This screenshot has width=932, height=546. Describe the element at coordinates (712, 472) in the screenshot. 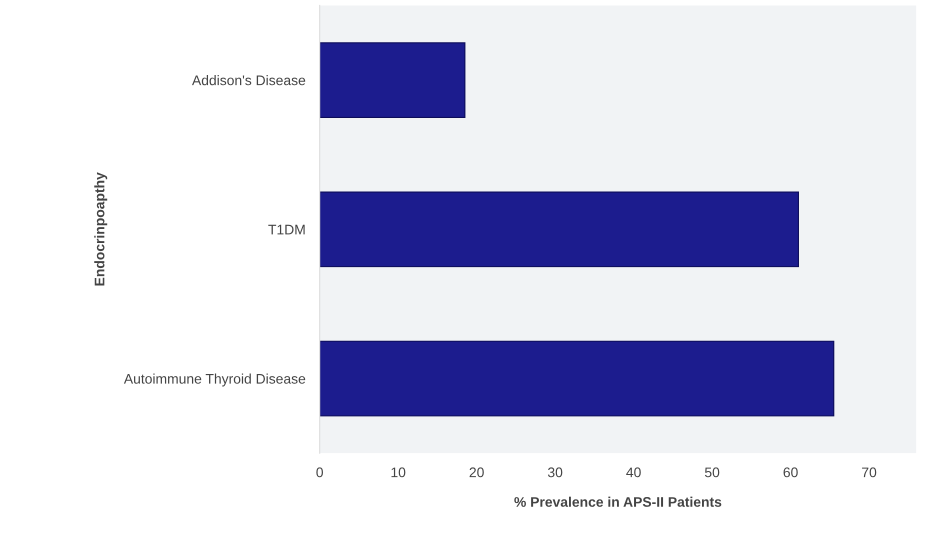

I see `x-tick-label: 50` at that location.